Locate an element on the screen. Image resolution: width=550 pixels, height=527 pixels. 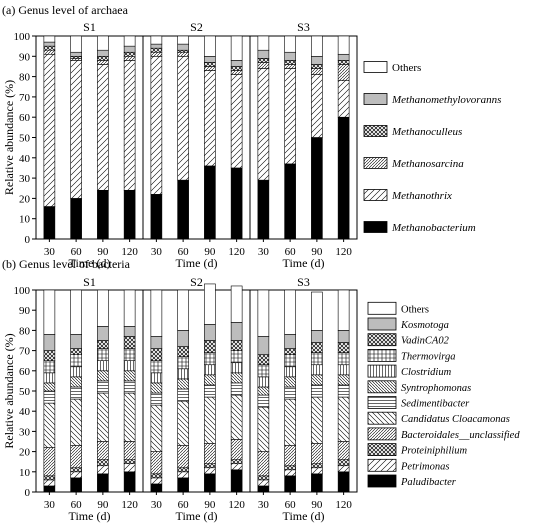
y-axis-label: Relative abundance (%) is located at coordinates (9, 137).